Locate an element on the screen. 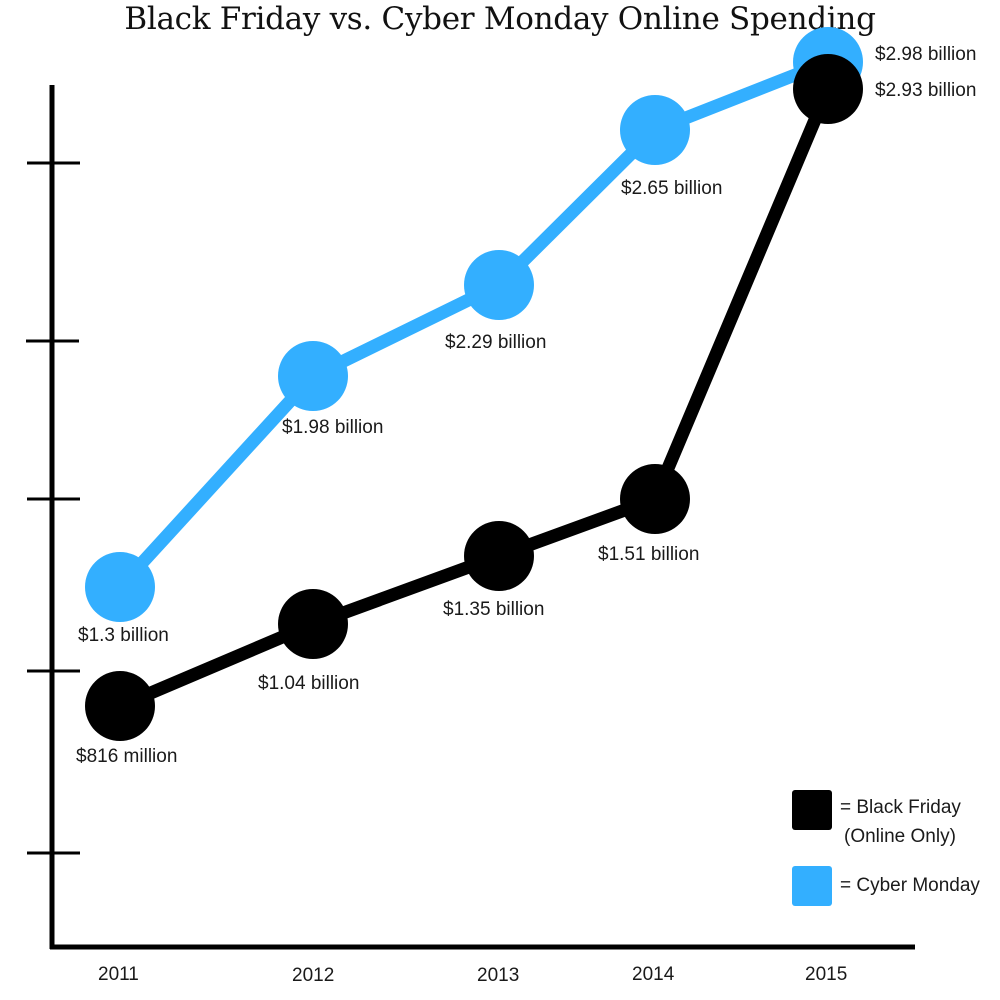 This screenshot has width=1000, height=1000. legend-label-black-friday-sub: (Online Only) is located at coordinates (900, 836).